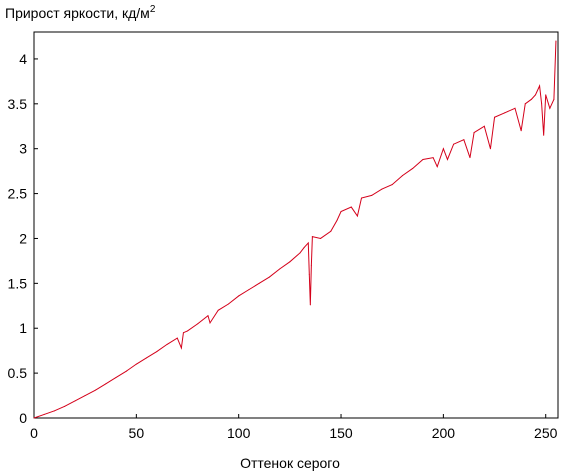  What do you see at coordinates (290, 463) in the screenshot?
I see `x-axis-title: Оттенок серого` at bounding box center [290, 463].